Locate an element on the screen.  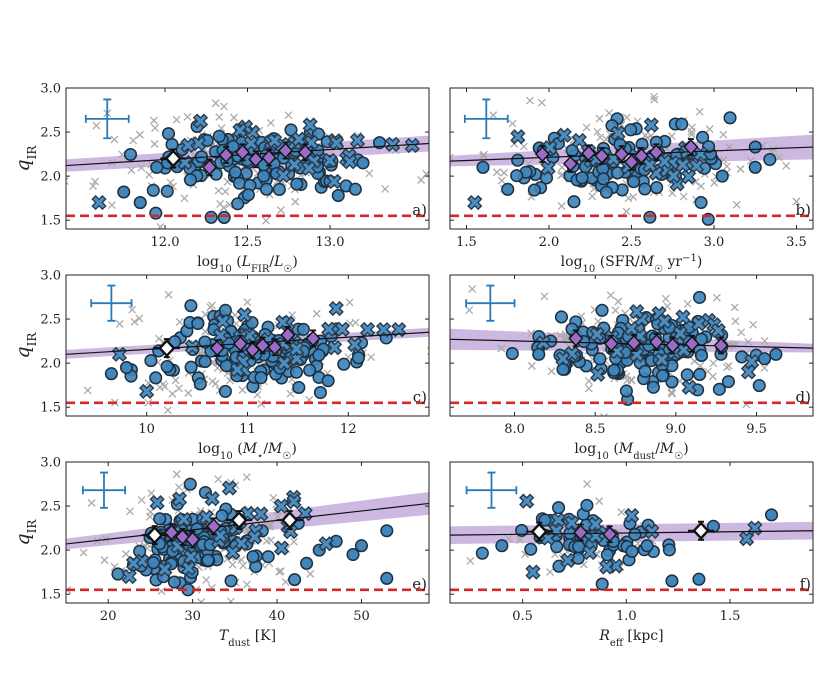
x-tick-label: 30 is located at coordinates (192, 616).